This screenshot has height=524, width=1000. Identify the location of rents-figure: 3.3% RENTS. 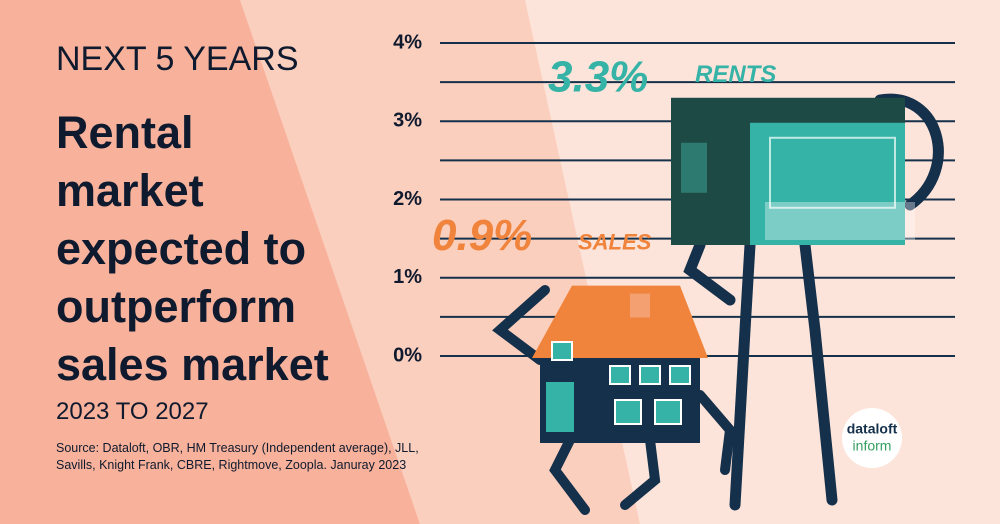
(731, 149).